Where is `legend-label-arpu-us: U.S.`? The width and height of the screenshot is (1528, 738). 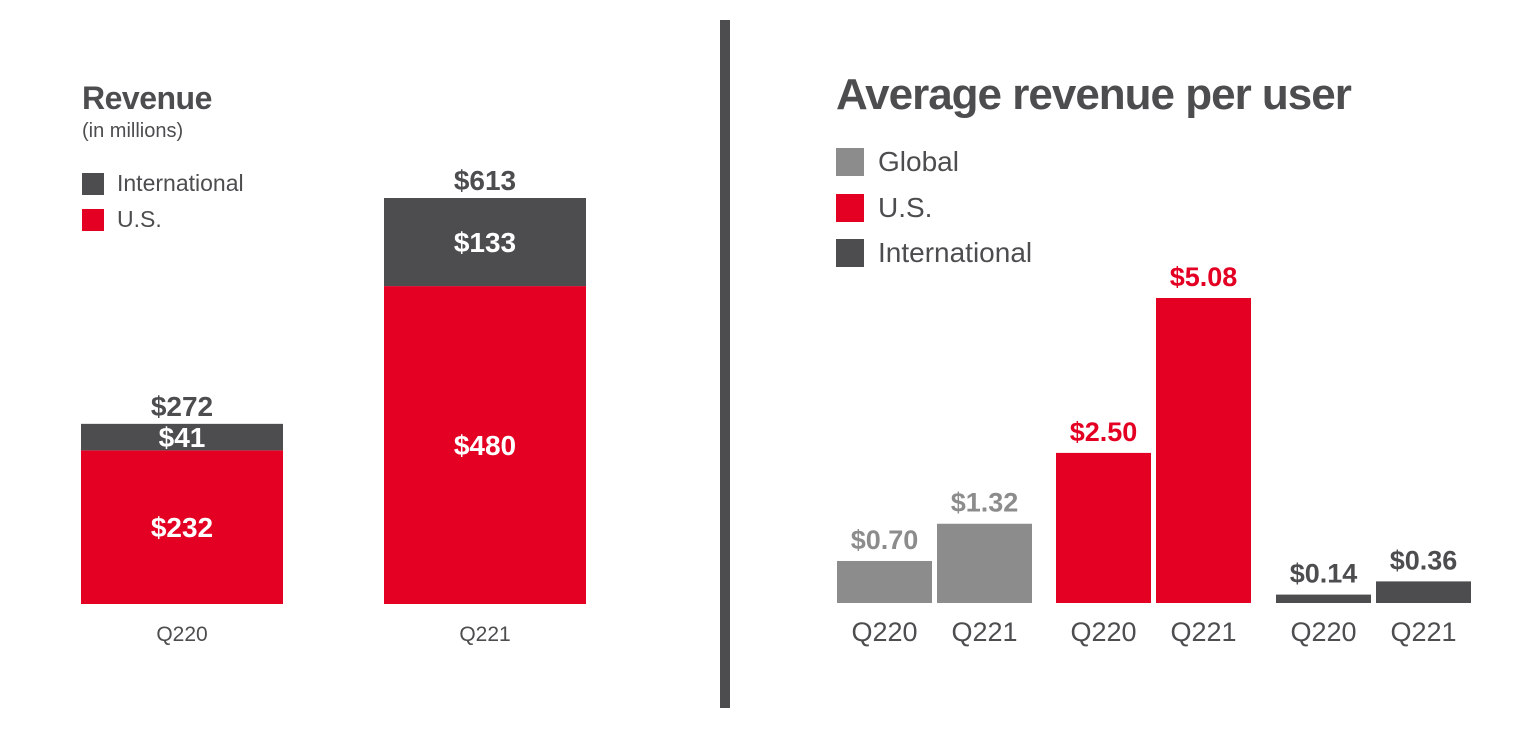 legend-label-arpu-us: U.S. is located at coordinates (905, 207).